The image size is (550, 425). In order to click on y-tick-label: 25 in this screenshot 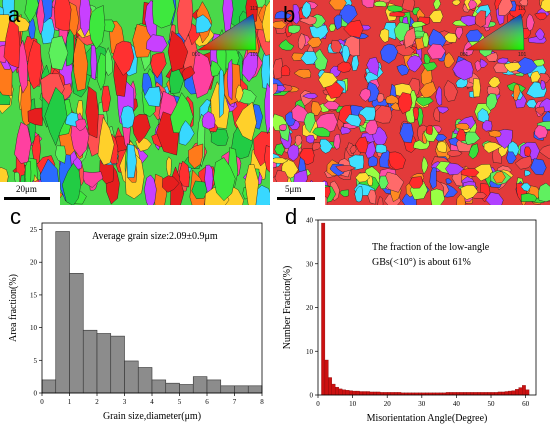, I will do `click(34, 230)`.